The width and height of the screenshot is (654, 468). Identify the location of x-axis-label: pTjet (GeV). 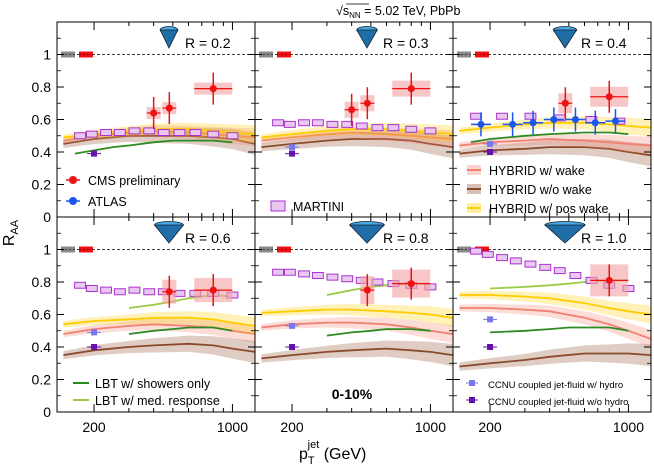
(332, 453).